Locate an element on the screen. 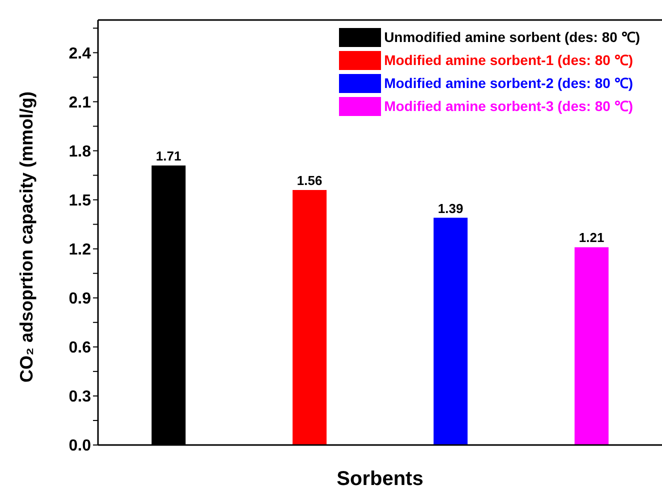 The height and width of the screenshot is (493, 662). y-axis-title: CO₂ adsoprtion capacity (mmol/g) is located at coordinates (26, 236).